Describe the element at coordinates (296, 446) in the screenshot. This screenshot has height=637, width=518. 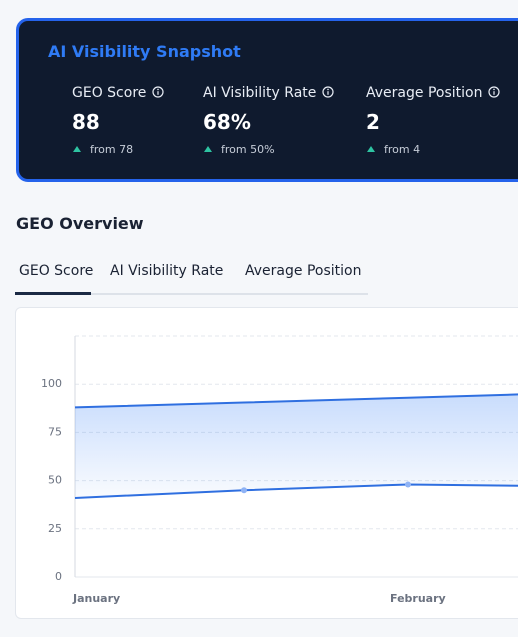
I see `range-area` at that location.